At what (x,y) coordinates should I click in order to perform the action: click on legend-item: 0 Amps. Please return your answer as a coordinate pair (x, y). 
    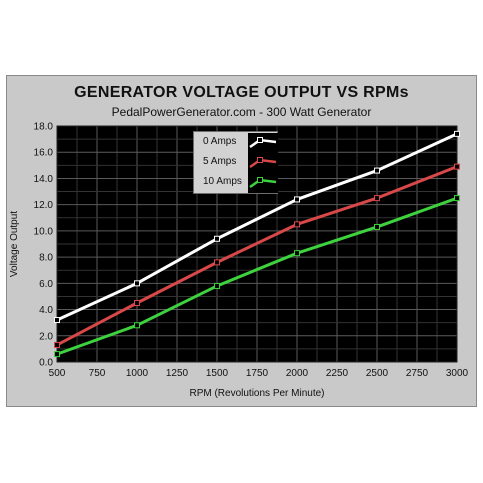
    Looking at the image, I should click on (236, 143).